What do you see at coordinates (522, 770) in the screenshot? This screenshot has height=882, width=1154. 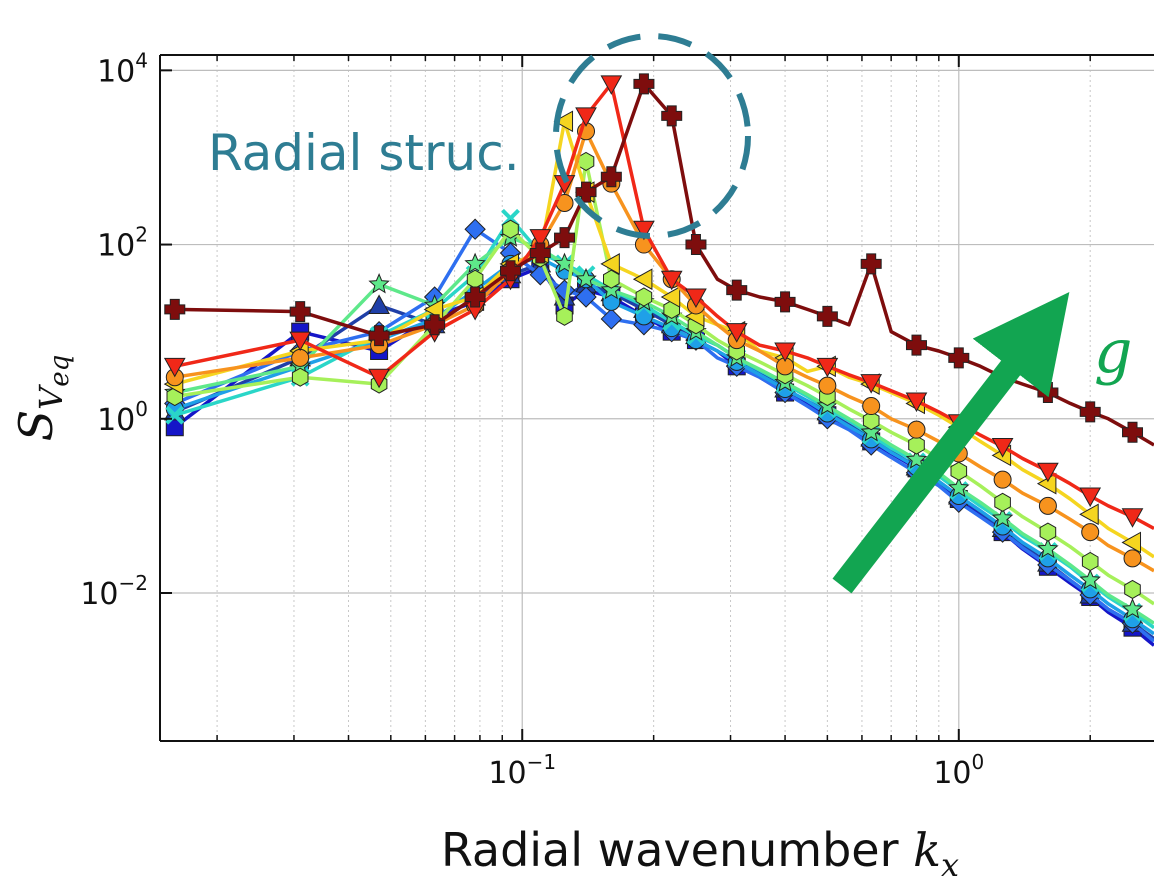 I see `x-tick-label: 10⁻¹` at bounding box center [522, 770].